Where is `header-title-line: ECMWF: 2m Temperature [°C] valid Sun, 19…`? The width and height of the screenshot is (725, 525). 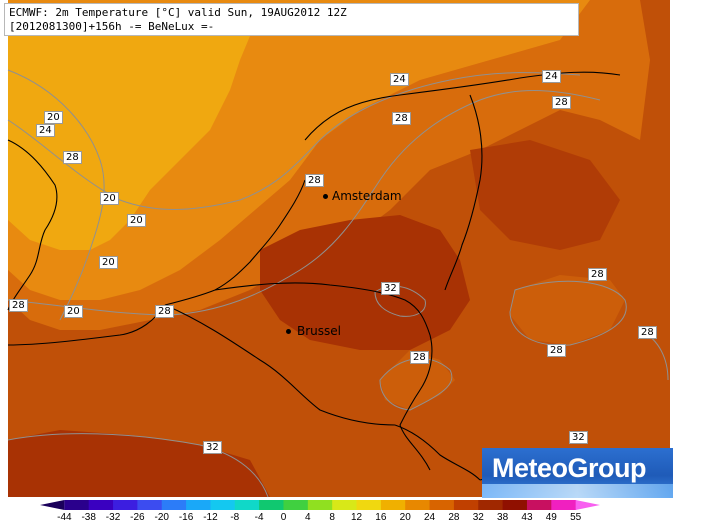
header-title-line: ECMWF: 2m Temperature [°C] valid Sun, 19… is located at coordinates (178, 12).